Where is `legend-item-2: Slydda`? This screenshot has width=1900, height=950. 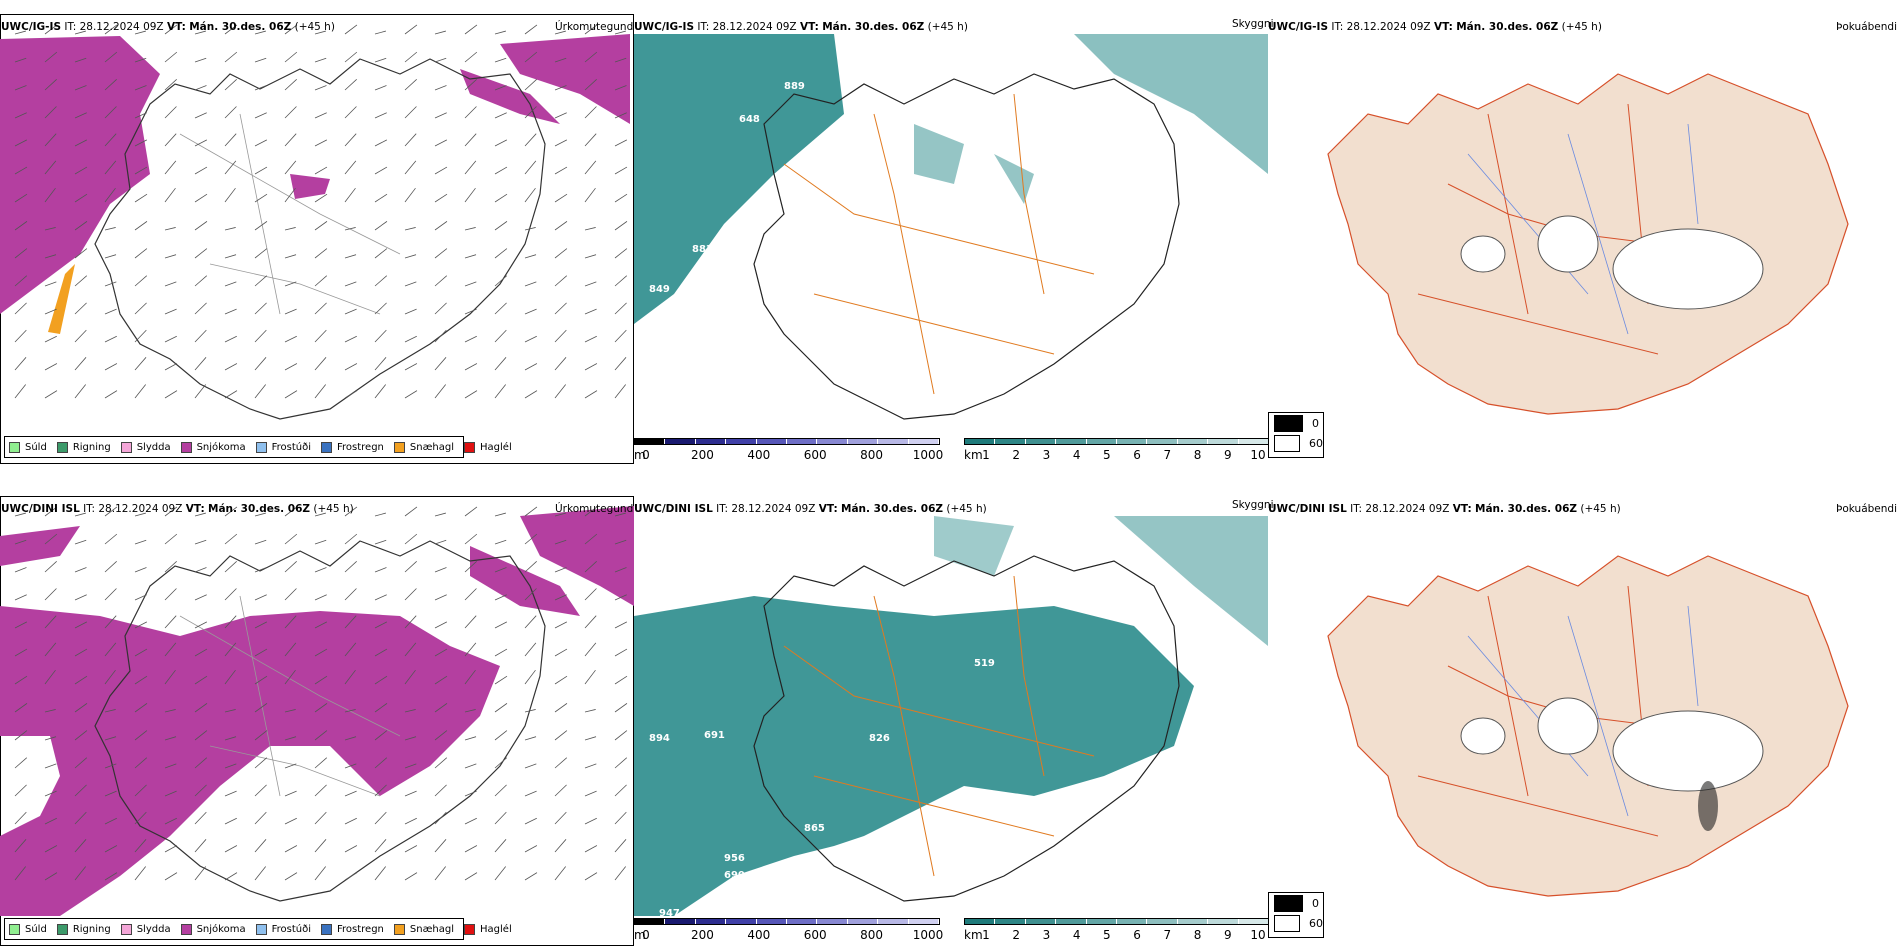 legend-item-2: Slydda is located at coordinates (145, 929).